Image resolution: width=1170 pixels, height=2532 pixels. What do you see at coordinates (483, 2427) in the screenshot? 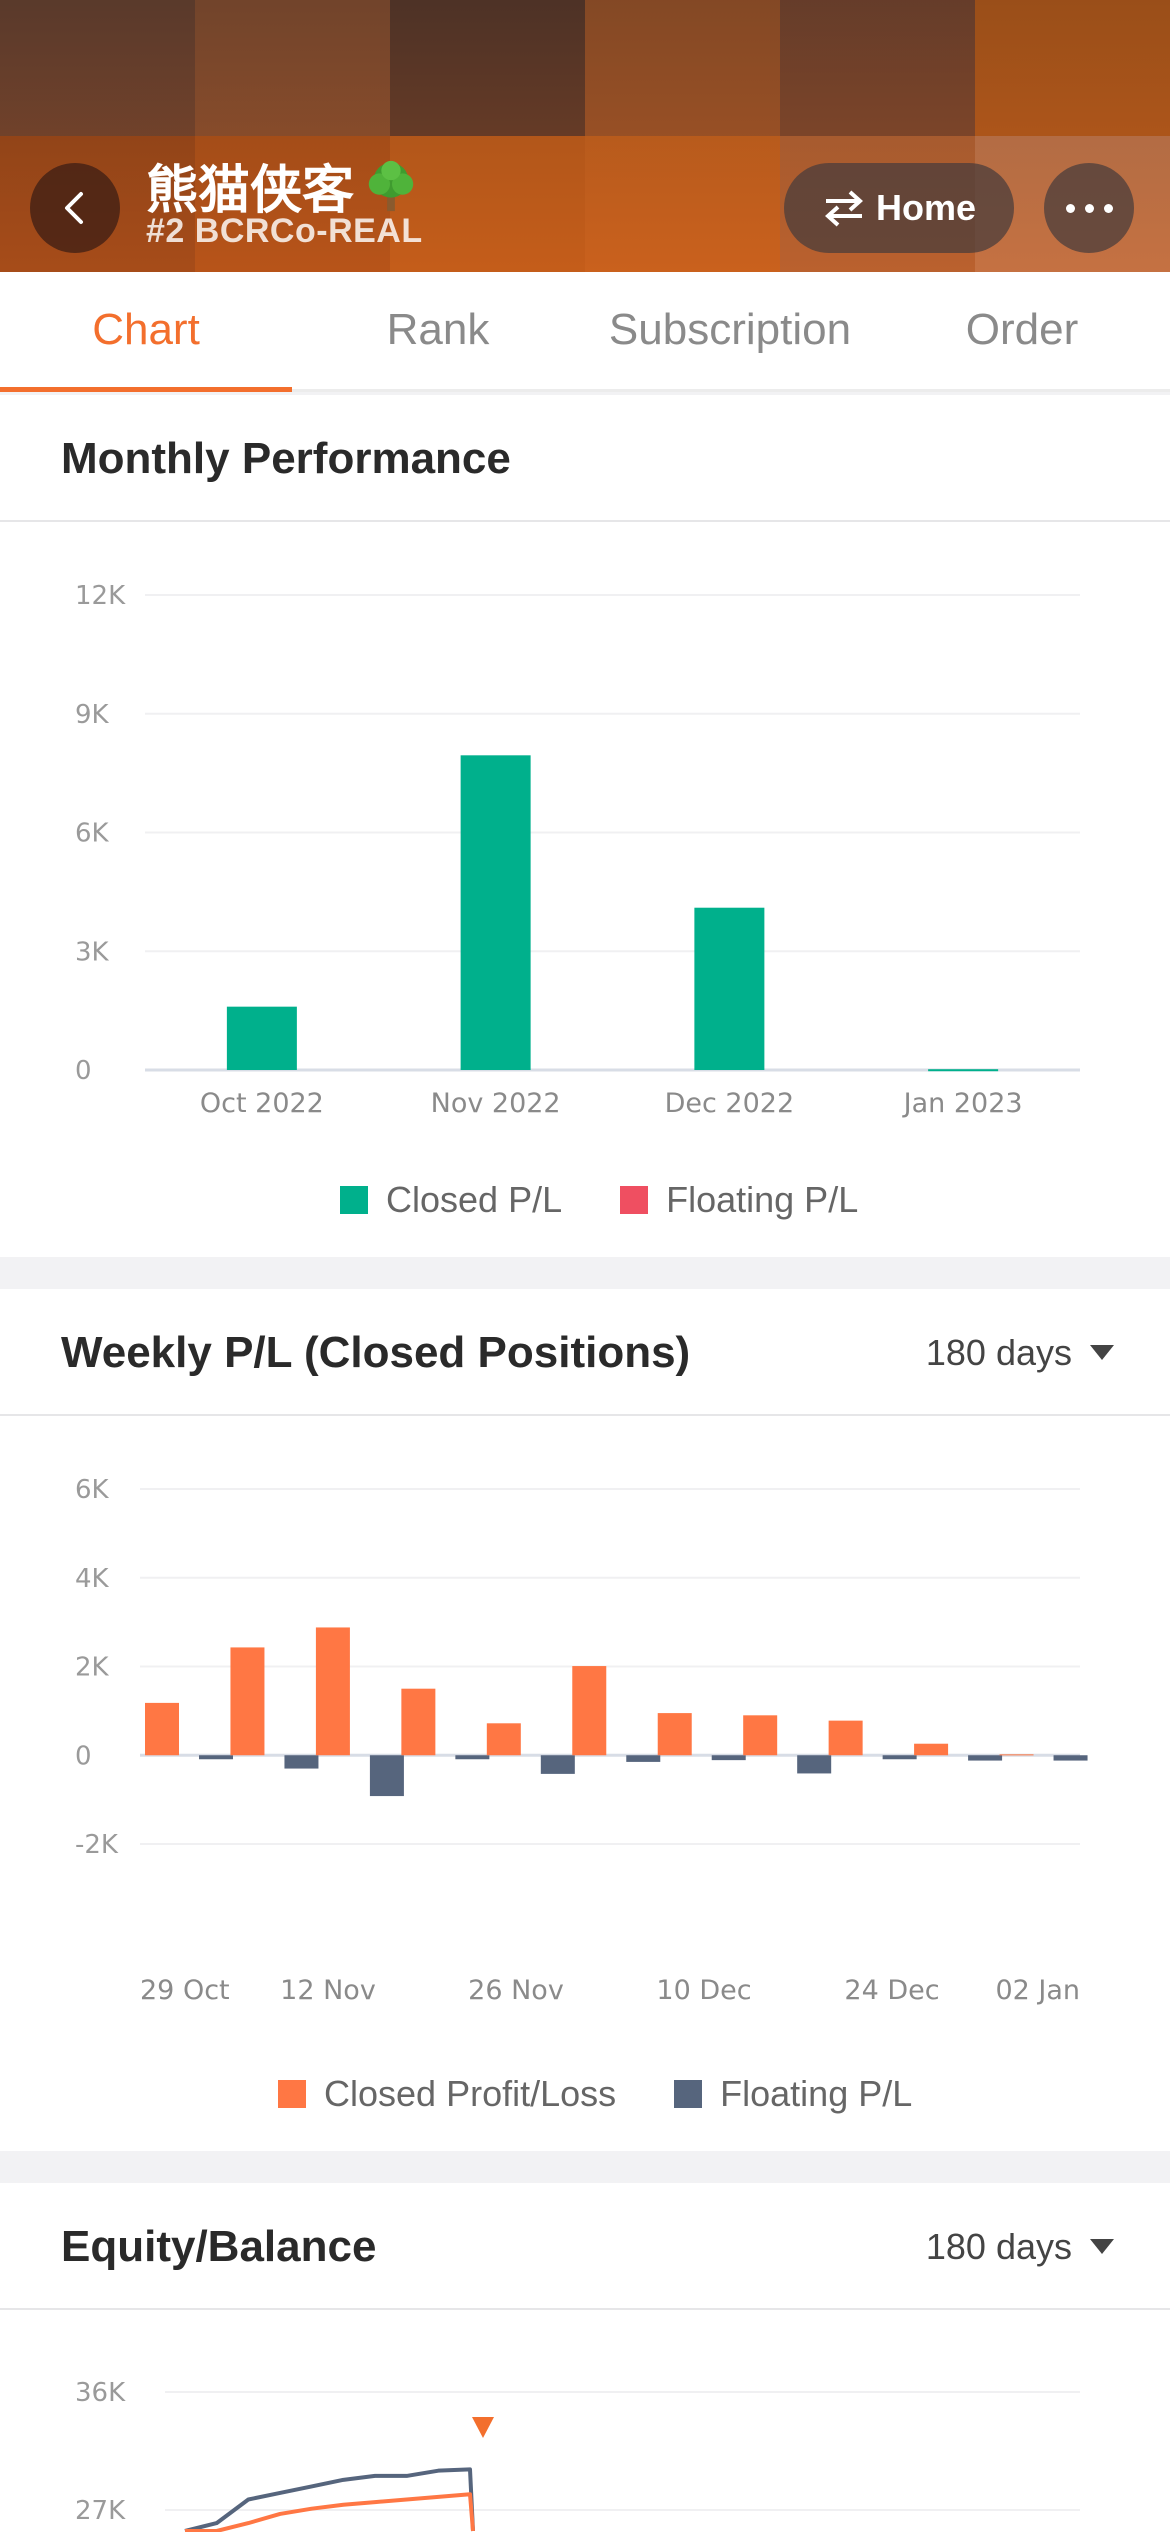
I see `peak-marker-icon` at bounding box center [483, 2427].